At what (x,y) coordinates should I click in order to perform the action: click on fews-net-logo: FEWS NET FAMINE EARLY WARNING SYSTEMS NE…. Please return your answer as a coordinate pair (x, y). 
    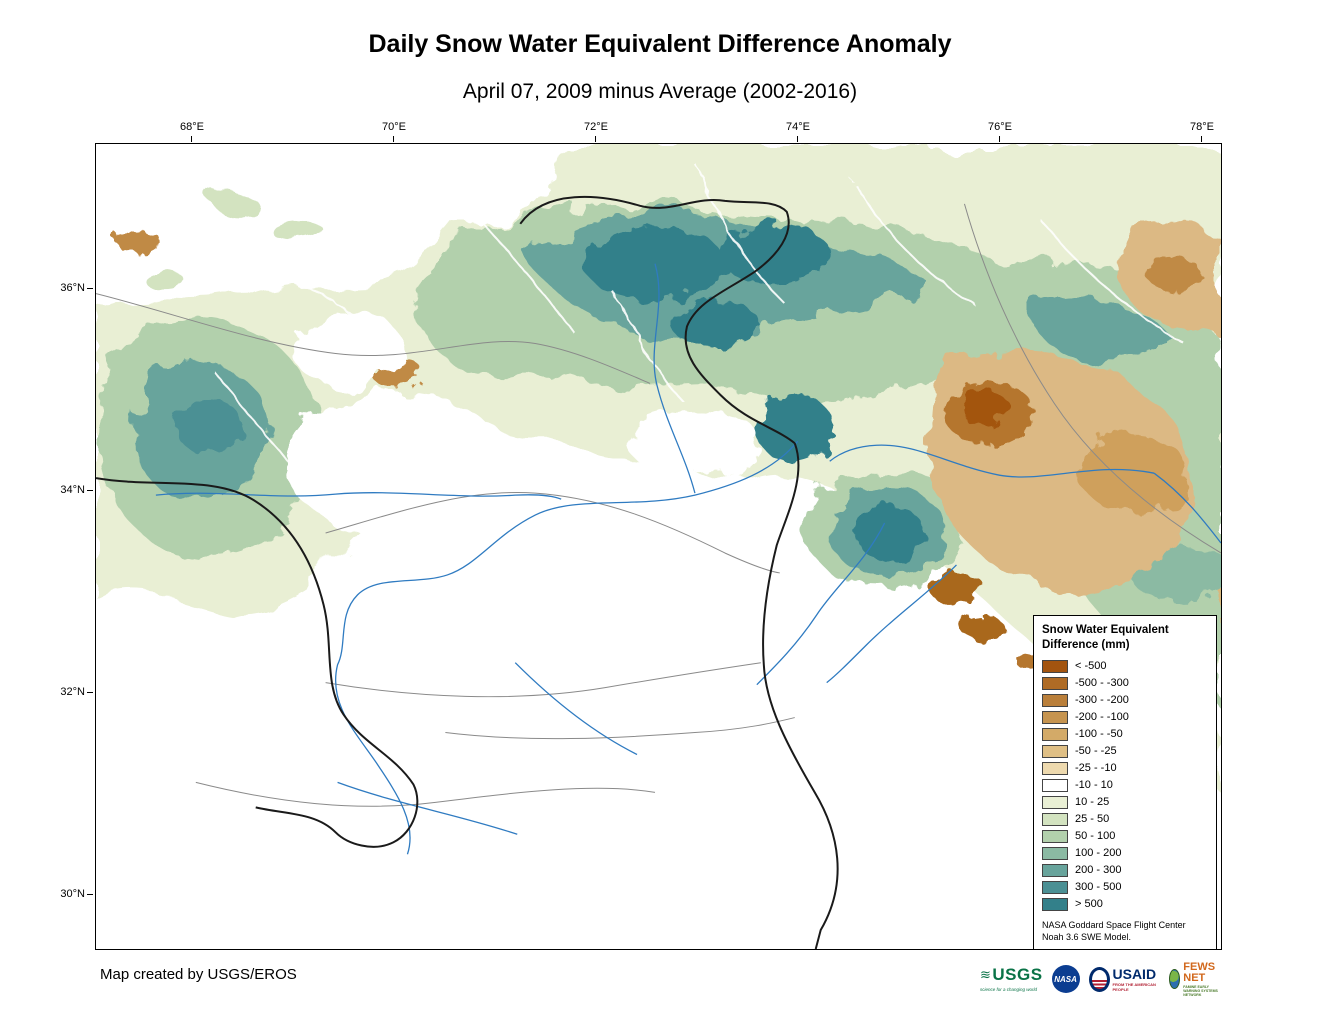
    Looking at the image, I should click on (1196, 978).